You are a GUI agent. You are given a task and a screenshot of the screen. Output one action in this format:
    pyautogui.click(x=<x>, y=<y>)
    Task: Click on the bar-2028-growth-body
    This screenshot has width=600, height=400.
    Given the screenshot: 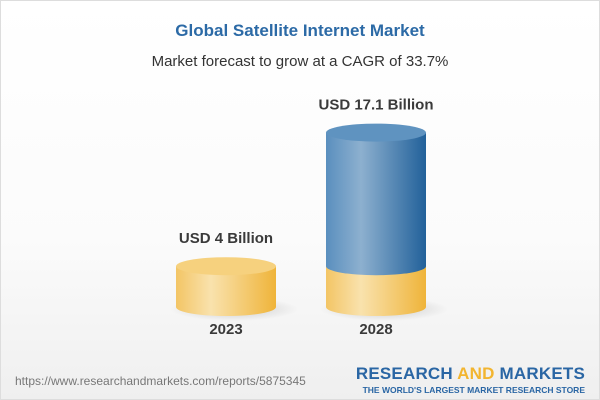 What is the action you would take?
    pyautogui.click(x=376, y=204)
    